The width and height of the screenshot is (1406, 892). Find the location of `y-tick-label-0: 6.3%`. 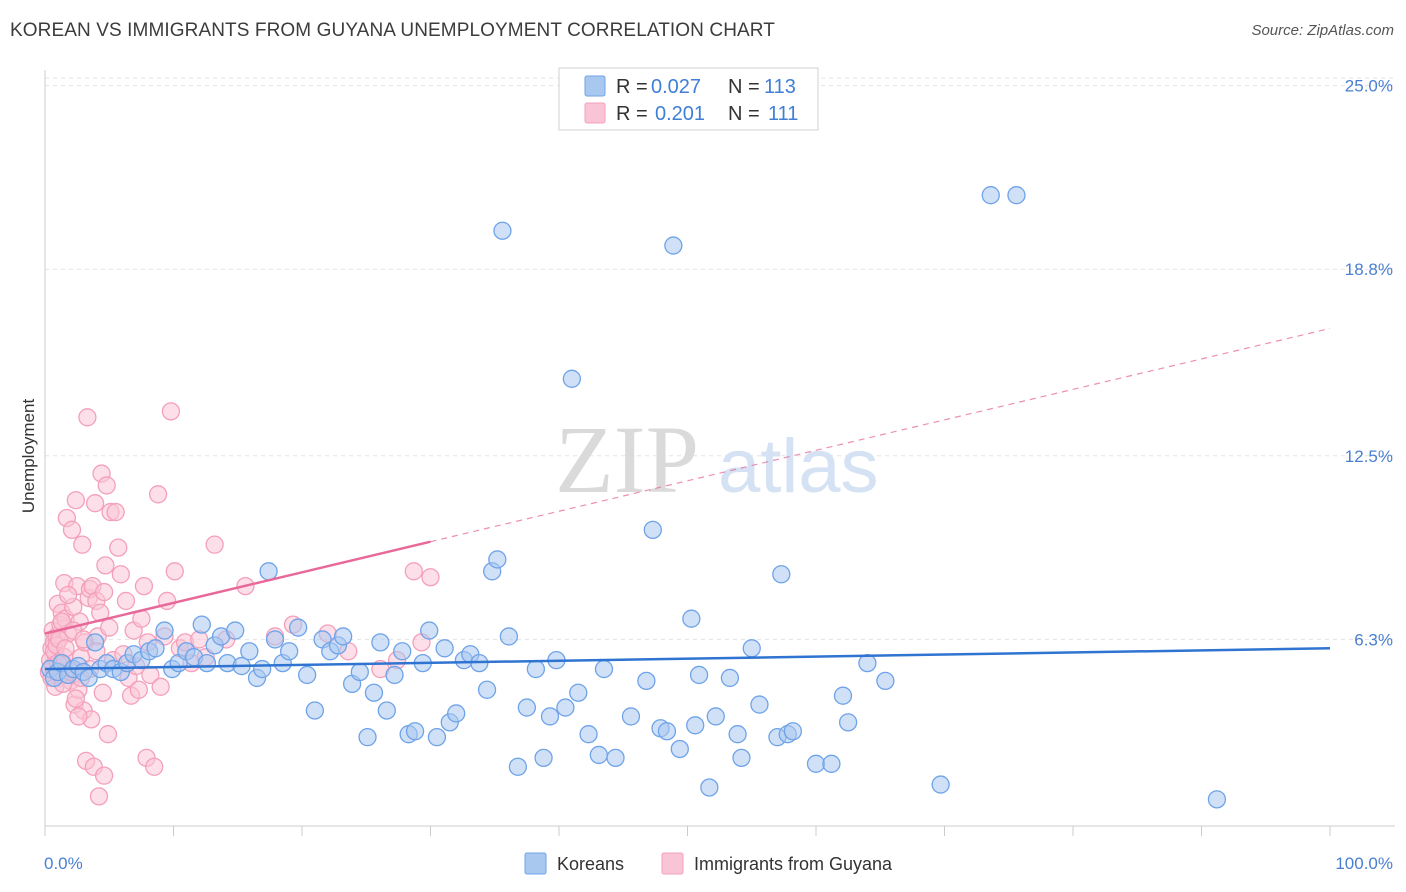

y-tick-label-0: 6.3% is located at coordinates (1373, 639).